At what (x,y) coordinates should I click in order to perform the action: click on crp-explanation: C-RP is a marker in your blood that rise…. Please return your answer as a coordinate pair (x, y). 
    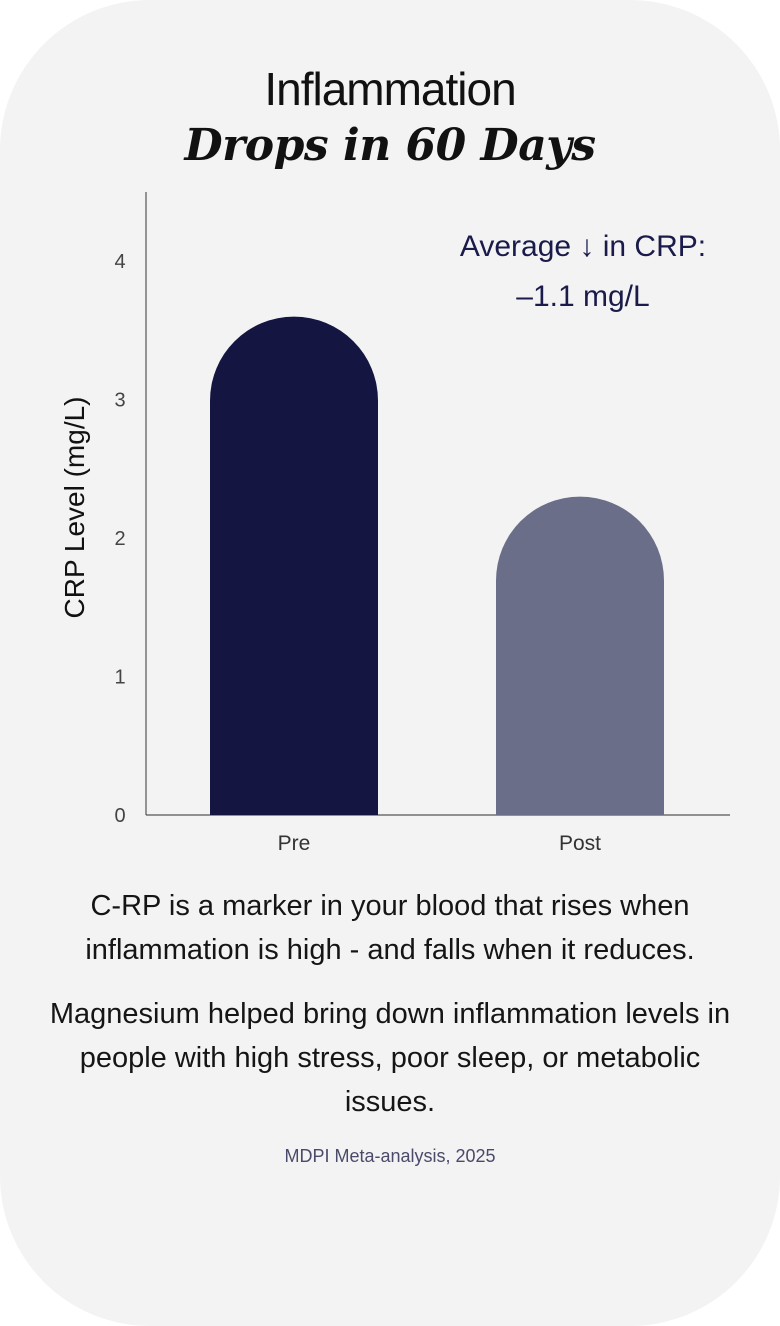
    Looking at the image, I should click on (390, 928).